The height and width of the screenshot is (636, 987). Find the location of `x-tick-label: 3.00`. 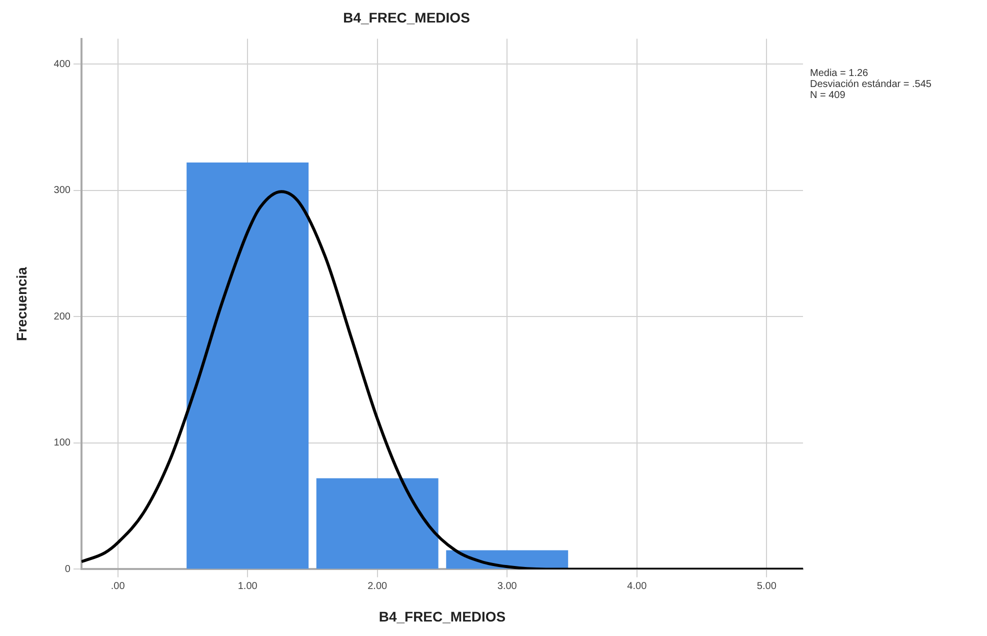

x-tick-label: 3.00 is located at coordinates (507, 586).